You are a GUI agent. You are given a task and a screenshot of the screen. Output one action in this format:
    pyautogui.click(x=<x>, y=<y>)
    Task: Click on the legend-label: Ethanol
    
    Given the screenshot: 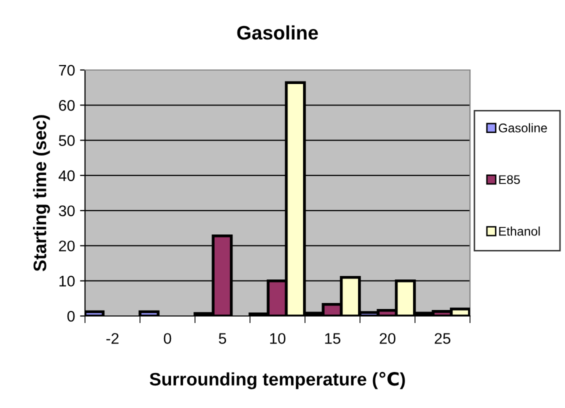 What is the action you would take?
    pyautogui.click(x=519, y=231)
    